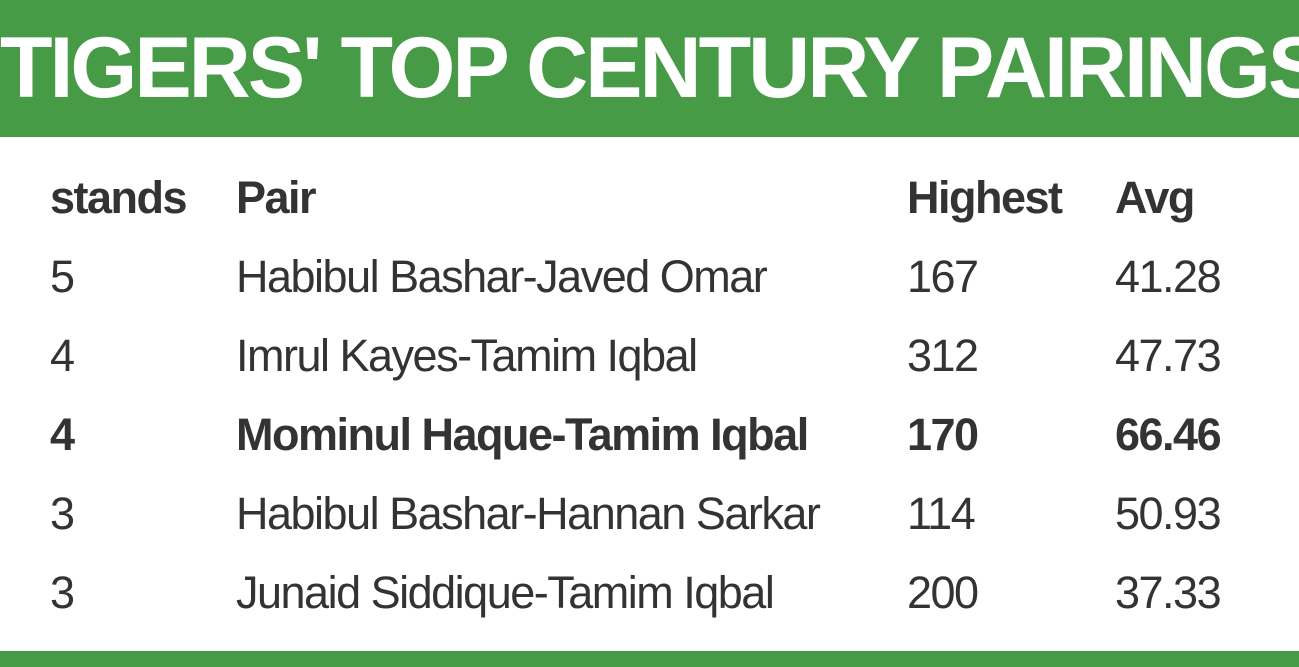 Image resolution: width=1299 pixels, height=667 pixels. I want to click on cell-avg: 41.28, so click(1168, 276).